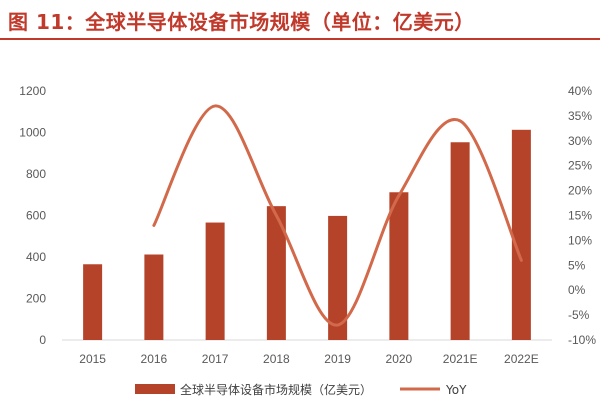  What do you see at coordinates (42, 340) in the screenshot?
I see `left-axis-tick-label: 0` at bounding box center [42, 340].